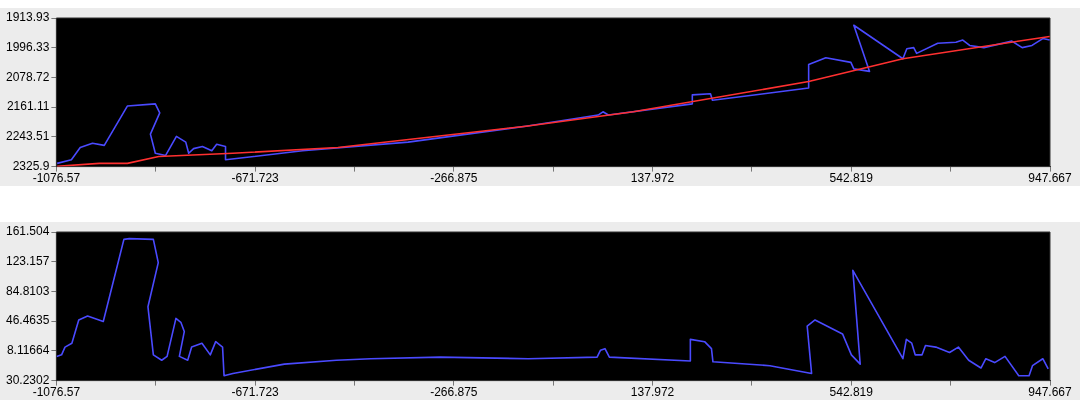 The image size is (1088, 400). I want to click on y-tick-label: 2325.9, so click(31, 165).